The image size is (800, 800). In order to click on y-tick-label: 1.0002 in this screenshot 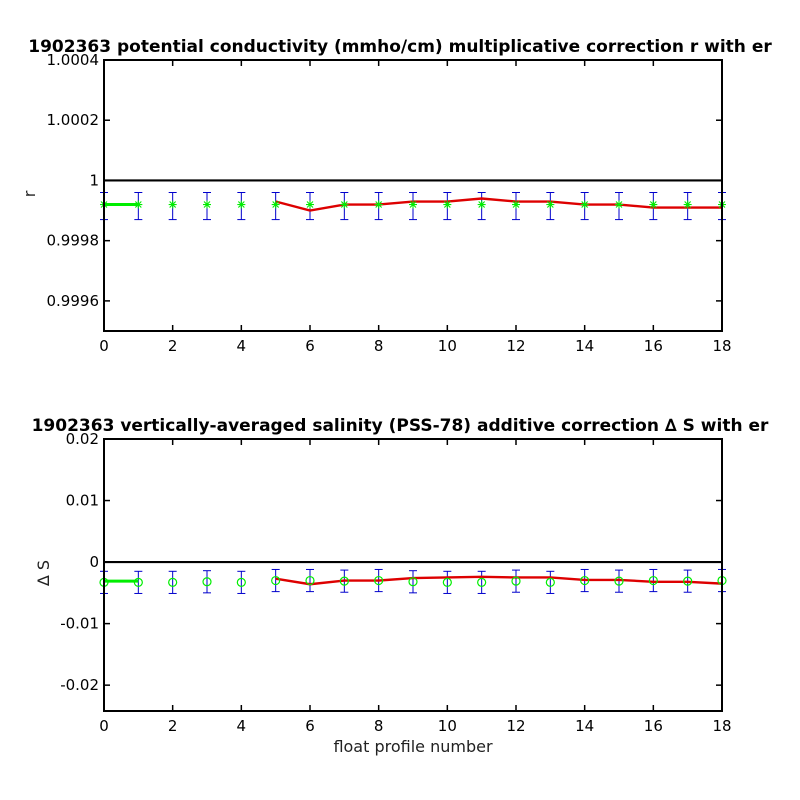, I will do `click(73, 120)`.